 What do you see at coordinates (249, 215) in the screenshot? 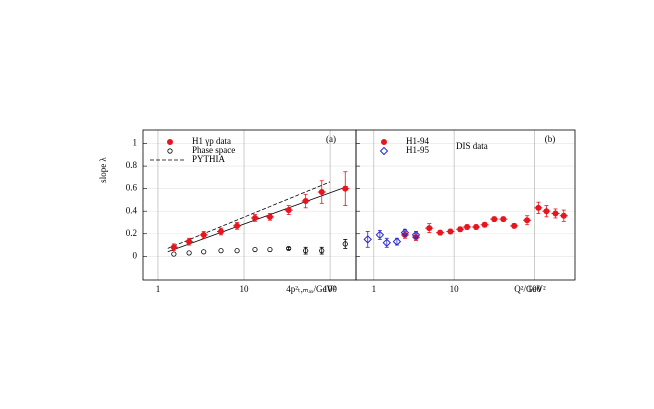
I see `line-series` at bounding box center [249, 215].